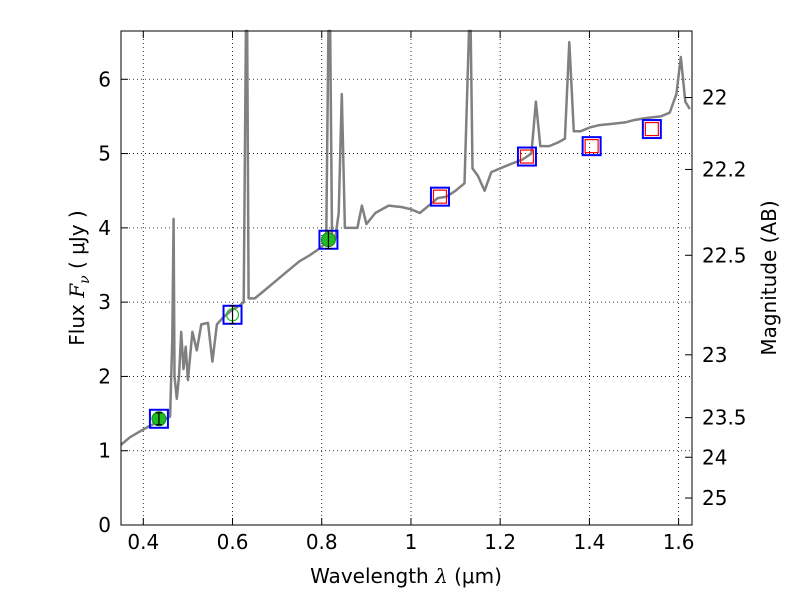 This screenshot has height=600, width=800. I want to click on y2-tick-label: 25, so click(714, 498).